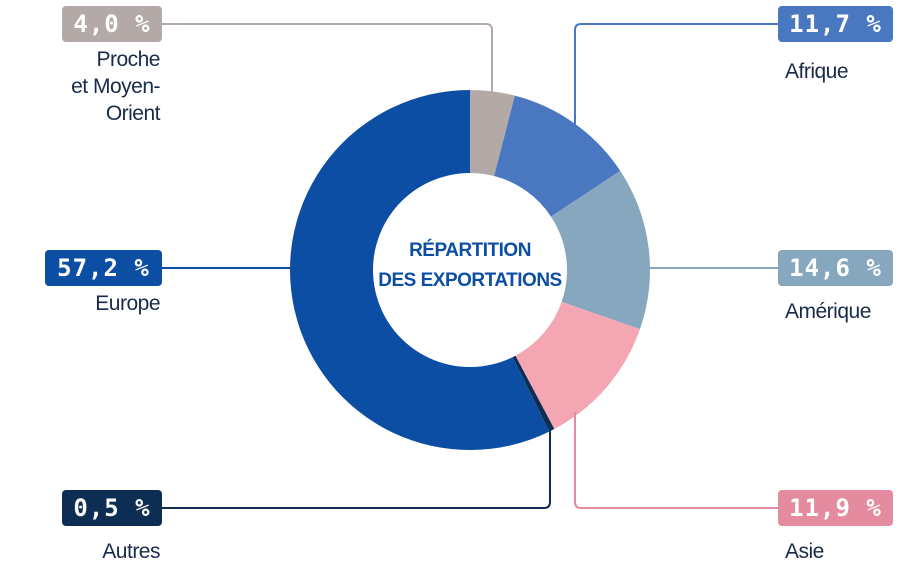 This screenshot has width=901, height=569. I want to click on category-label: Asie, so click(804, 551).